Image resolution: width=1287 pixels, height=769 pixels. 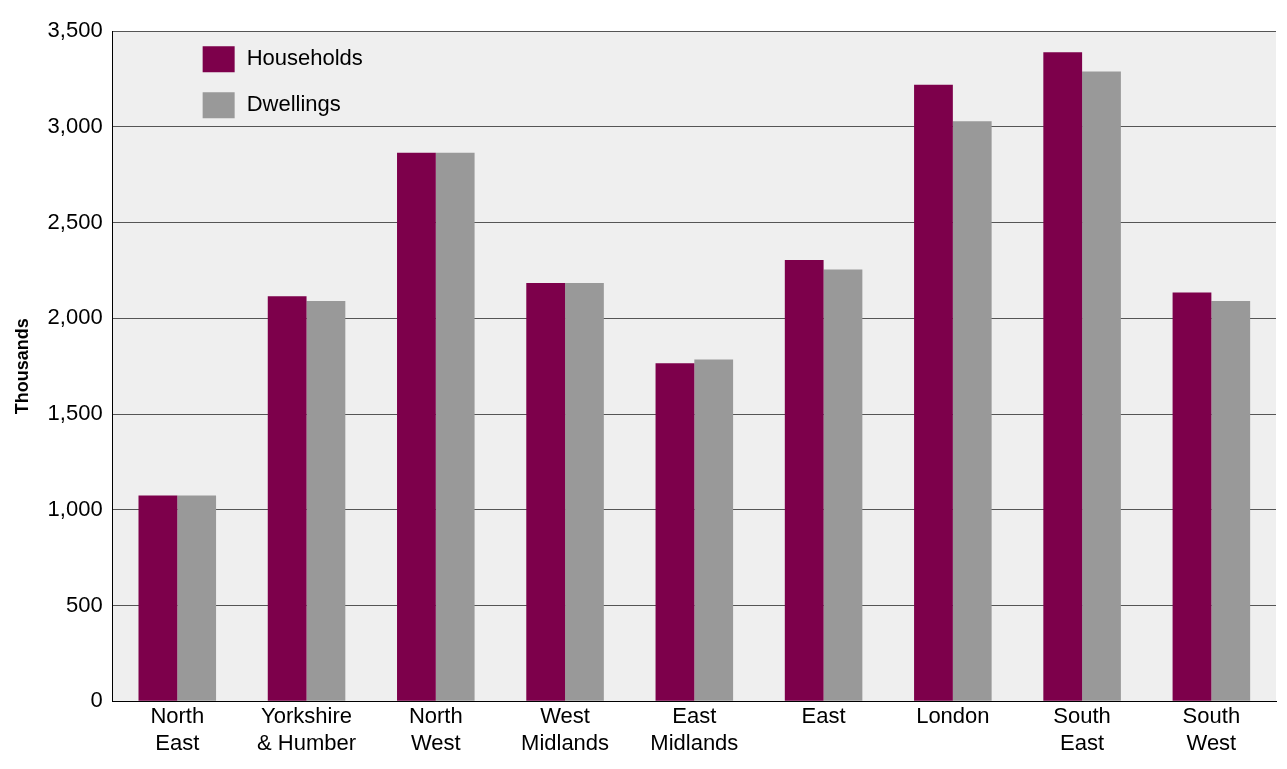 What do you see at coordinates (177, 729) in the screenshot?
I see `x-tick-label: North East` at bounding box center [177, 729].